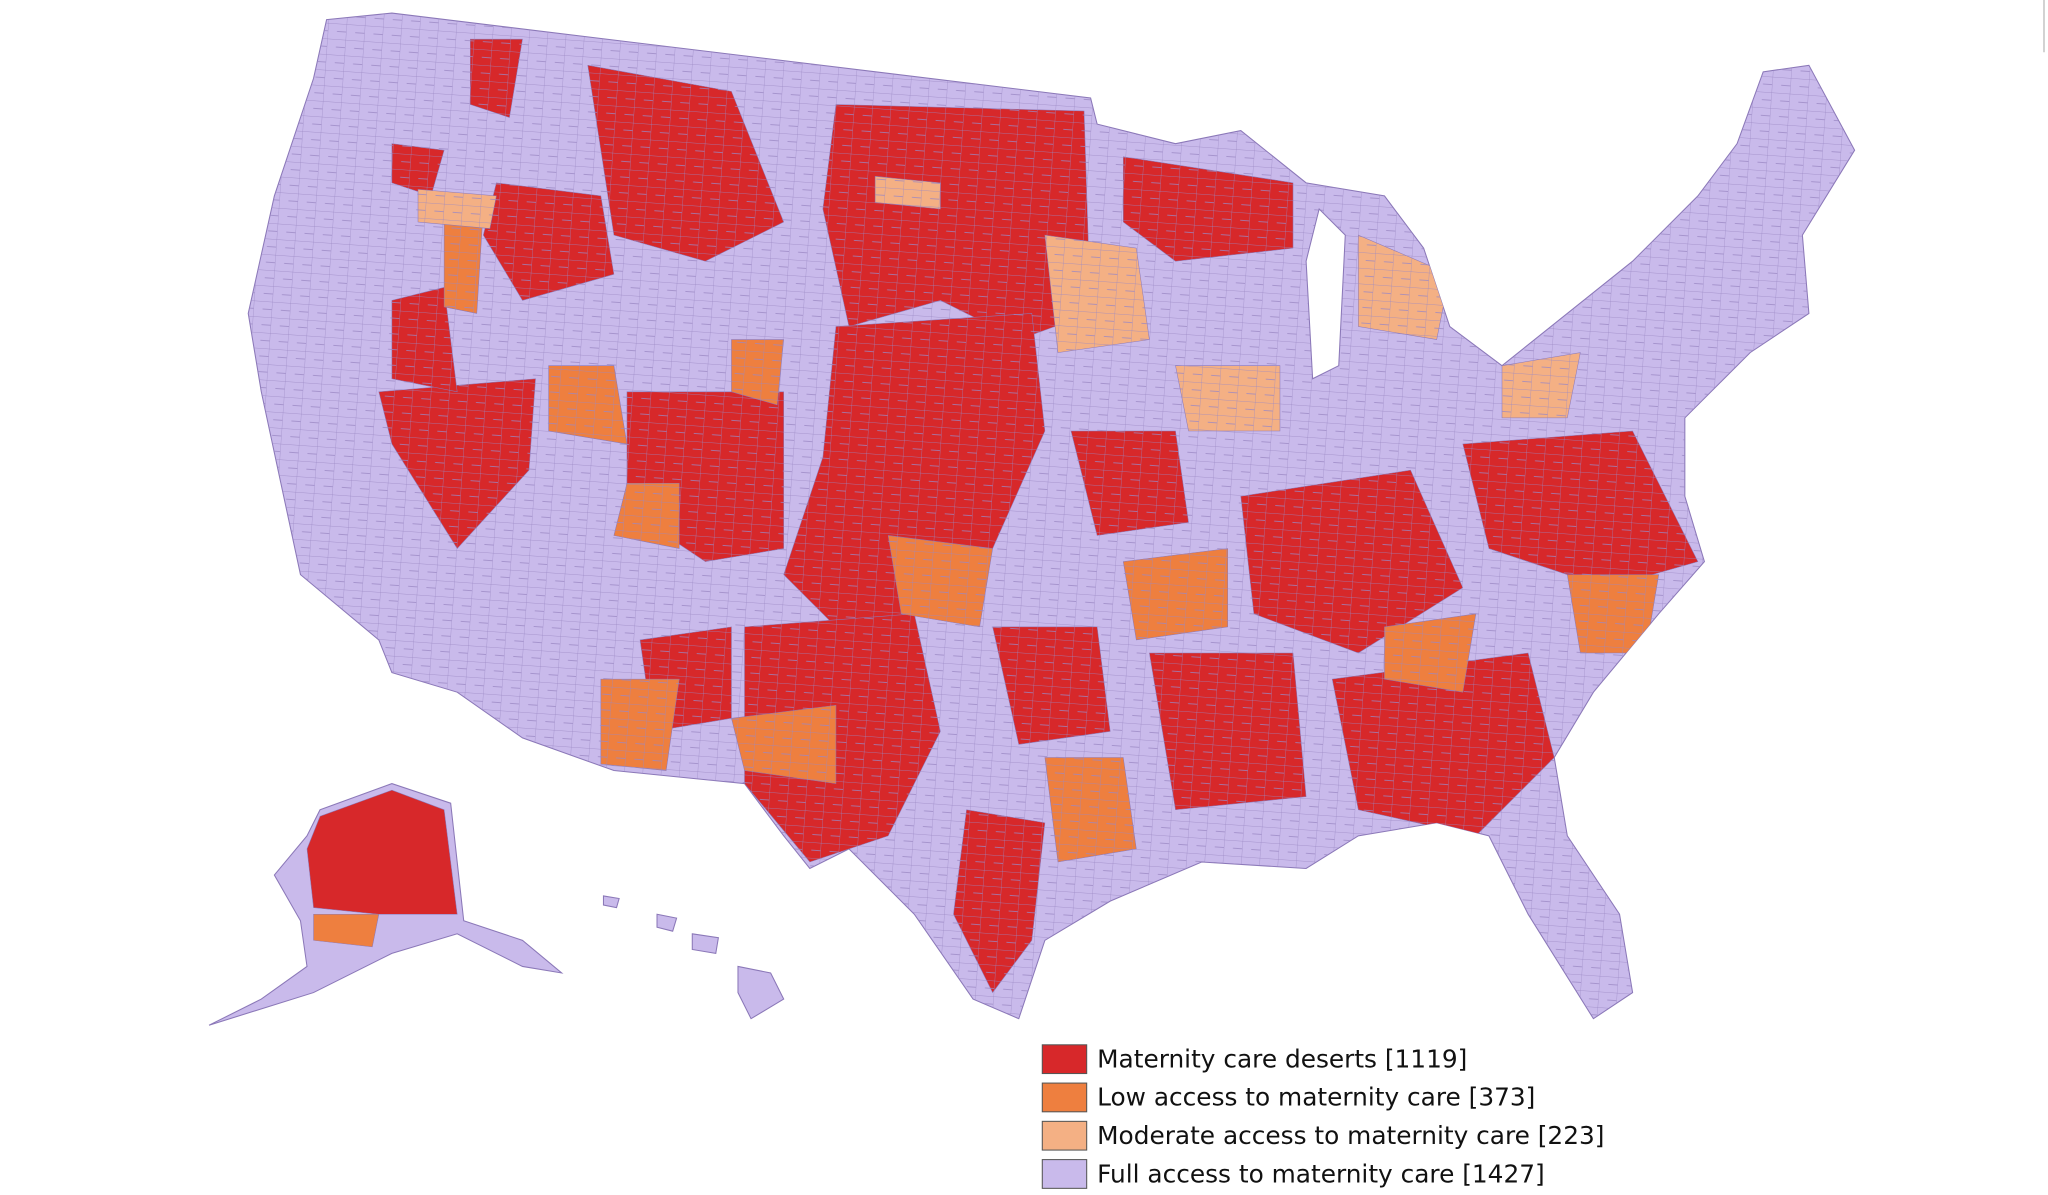  I want to click on lake-michigan, so click(1325, 293).